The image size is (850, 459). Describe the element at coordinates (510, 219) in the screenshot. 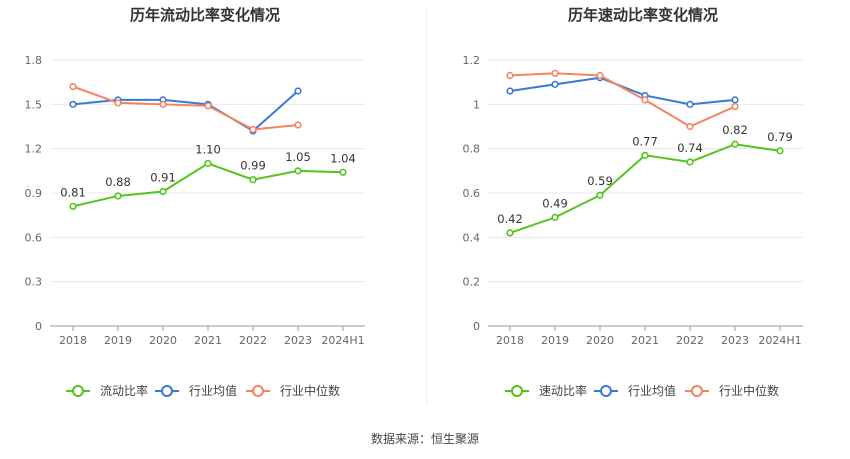

I see `data-label: 0.42` at that location.